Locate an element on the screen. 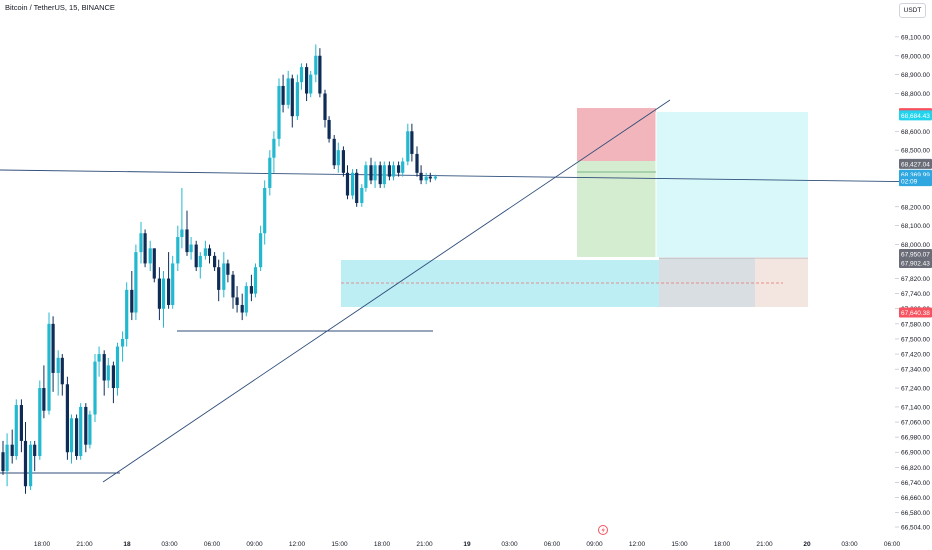 This screenshot has height=550, width=932. price-label-text: 67,640.38 is located at coordinates (915, 313).